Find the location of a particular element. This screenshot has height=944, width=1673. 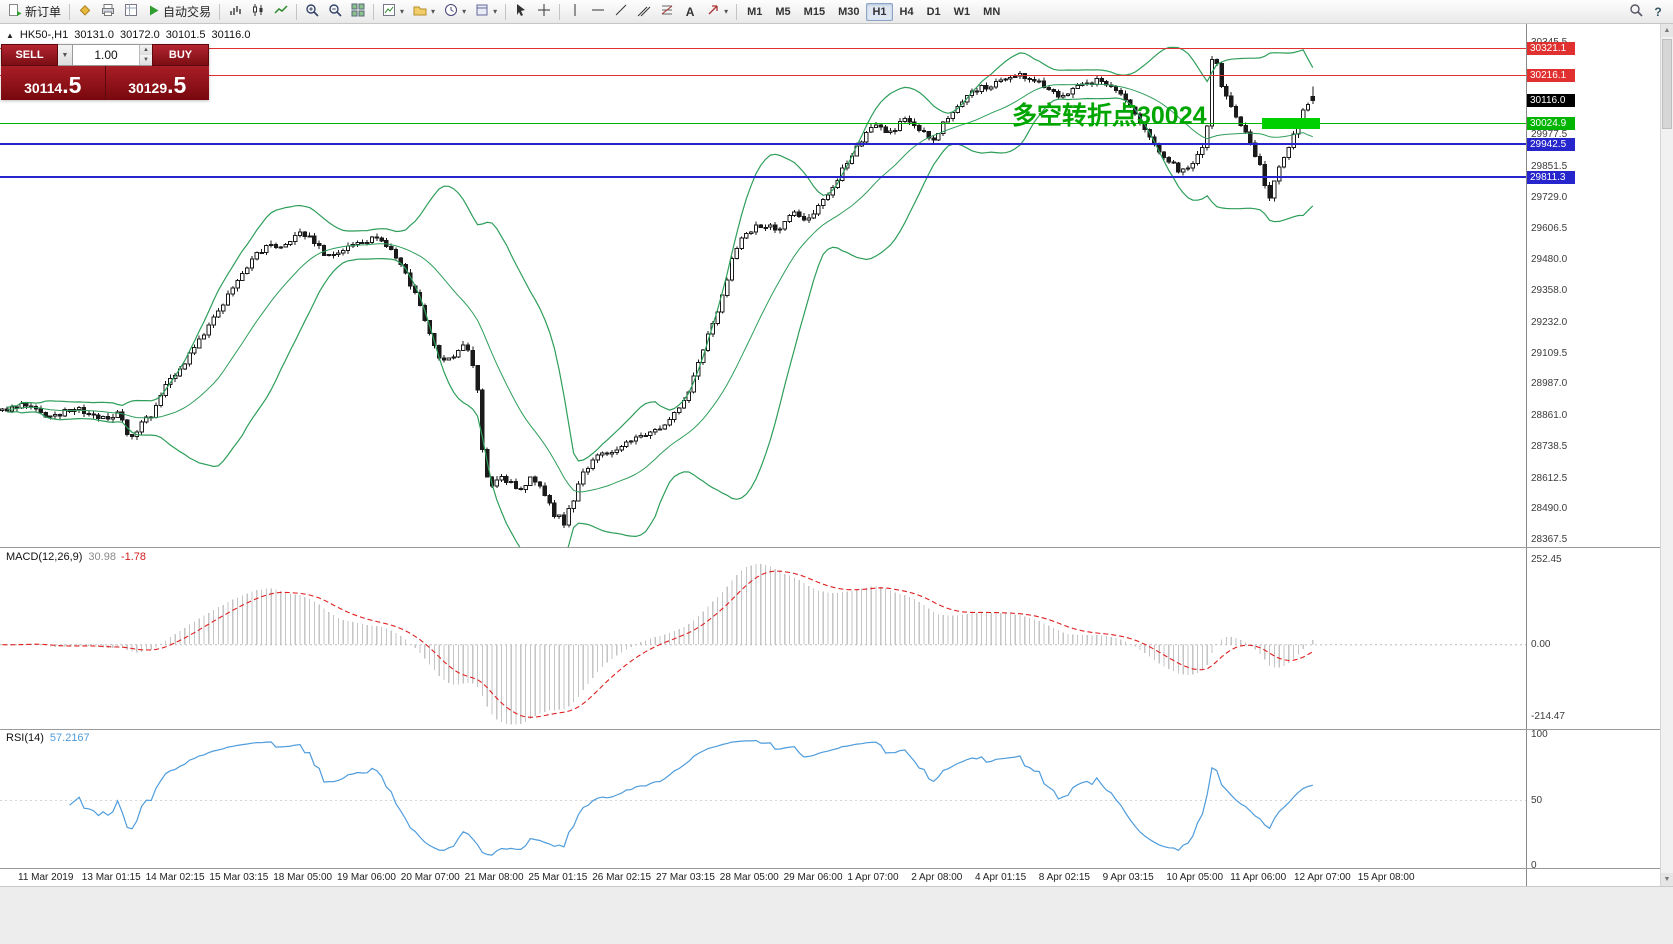

price-tick-label: 29358.0 is located at coordinates (1549, 290).